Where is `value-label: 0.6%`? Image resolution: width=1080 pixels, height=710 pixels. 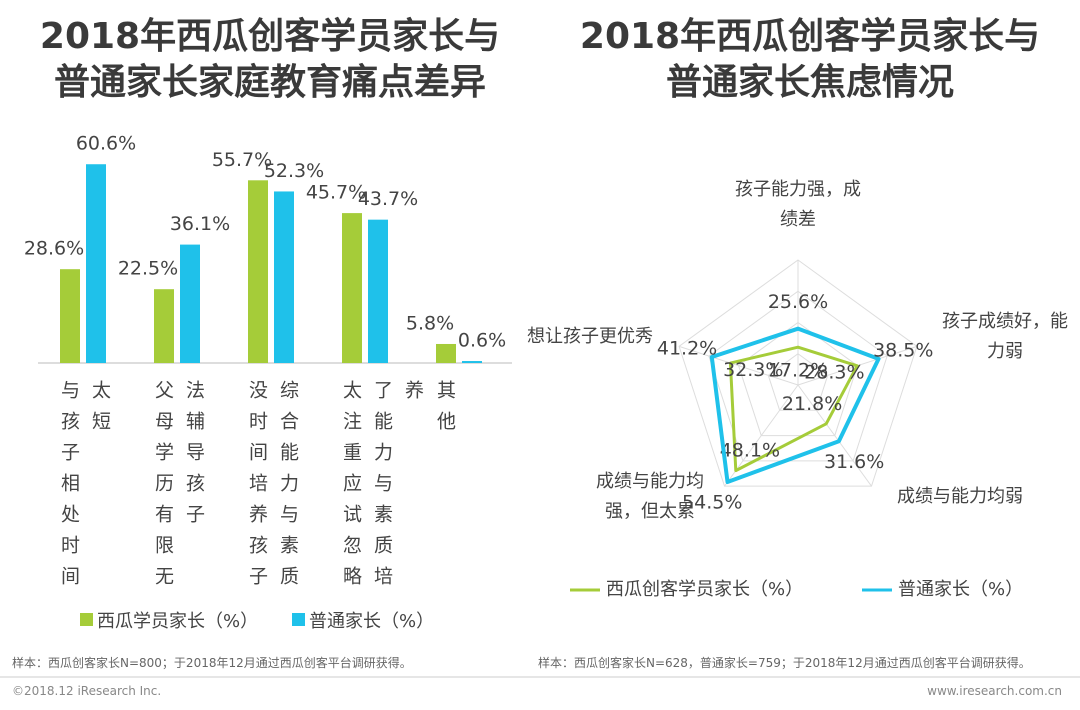
value-label: 0.6% is located at coordinates (482, 341).